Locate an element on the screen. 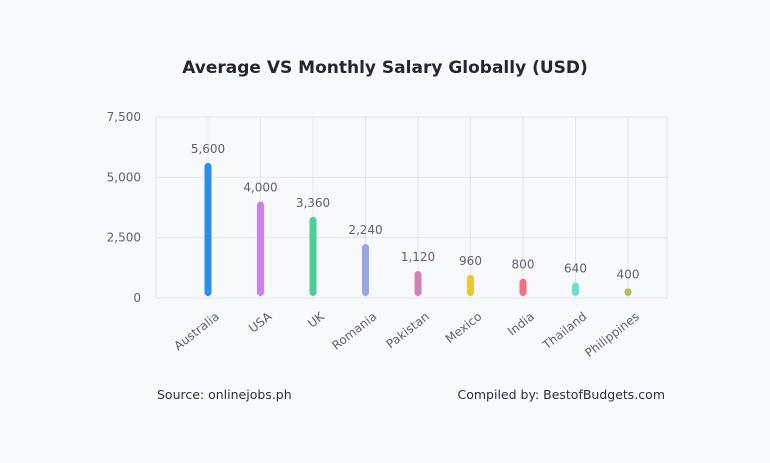 This screenshot has width=770, height=463. y-tick-label: 2,500 is located at coordinates (124, 238).